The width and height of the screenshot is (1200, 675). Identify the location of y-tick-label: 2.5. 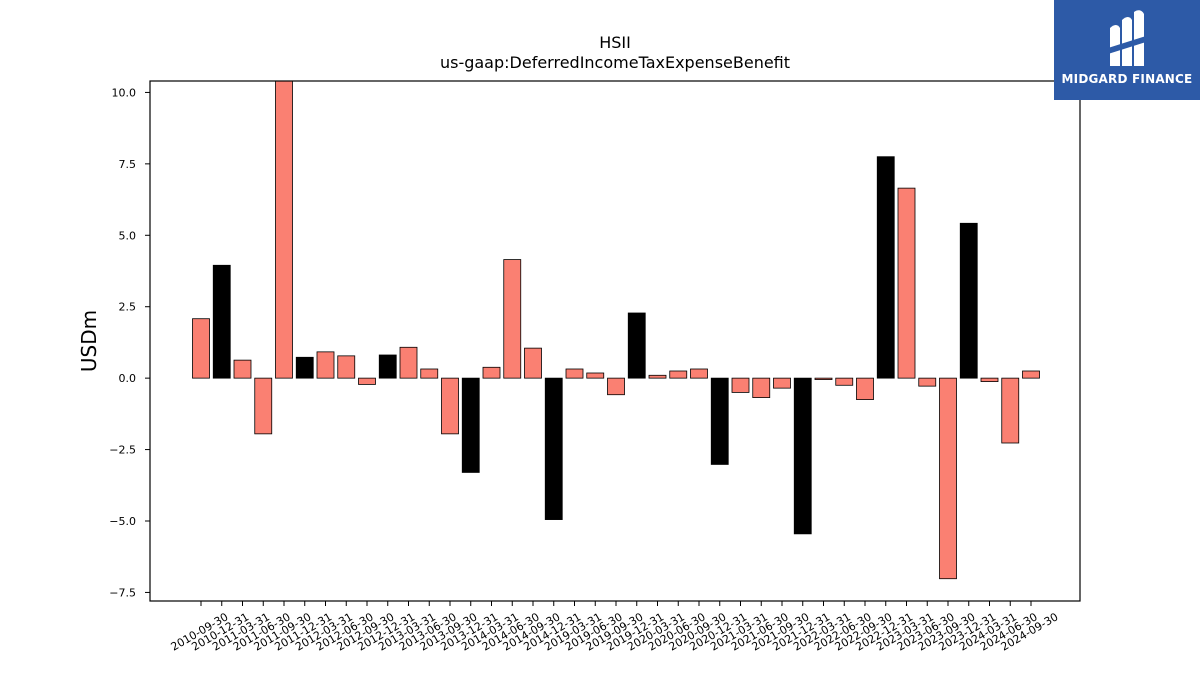
(128, 307).